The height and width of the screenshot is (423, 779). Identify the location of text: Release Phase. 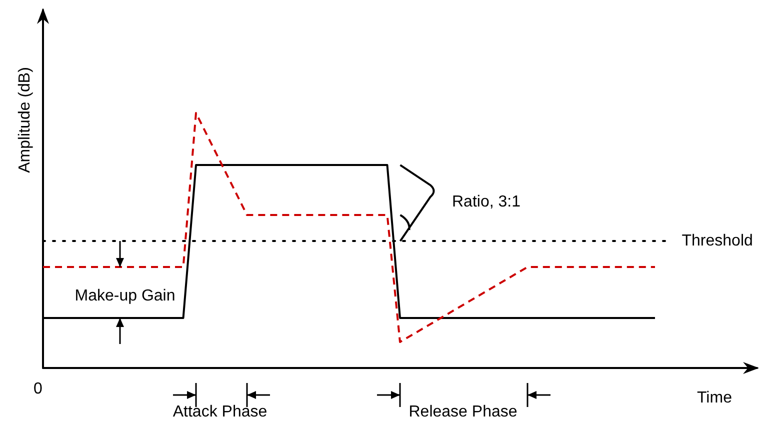
(463, 412).